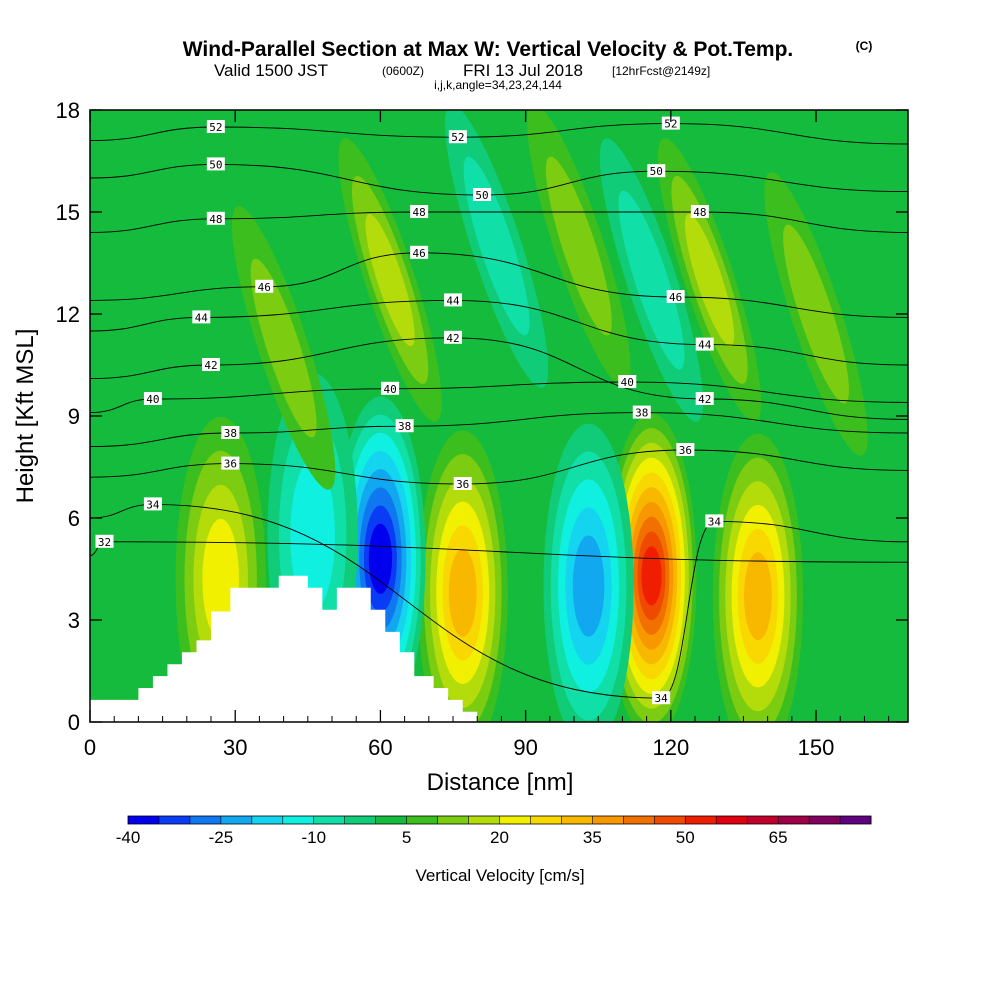 This screenshot has width=1000, height=1000. I want to click on theta-label: 48, so click(699, 212).